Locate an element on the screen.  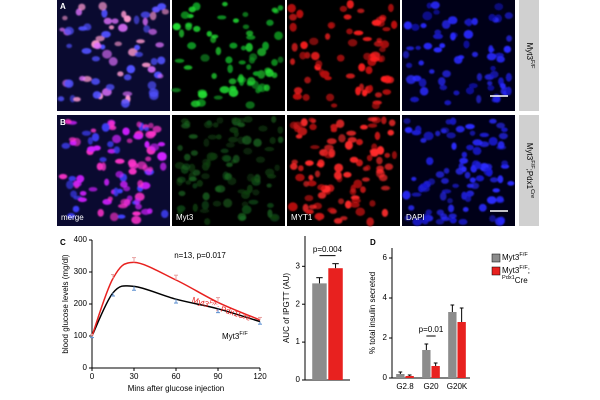
legend-label-part: ; is located at coordinates (529, 270).